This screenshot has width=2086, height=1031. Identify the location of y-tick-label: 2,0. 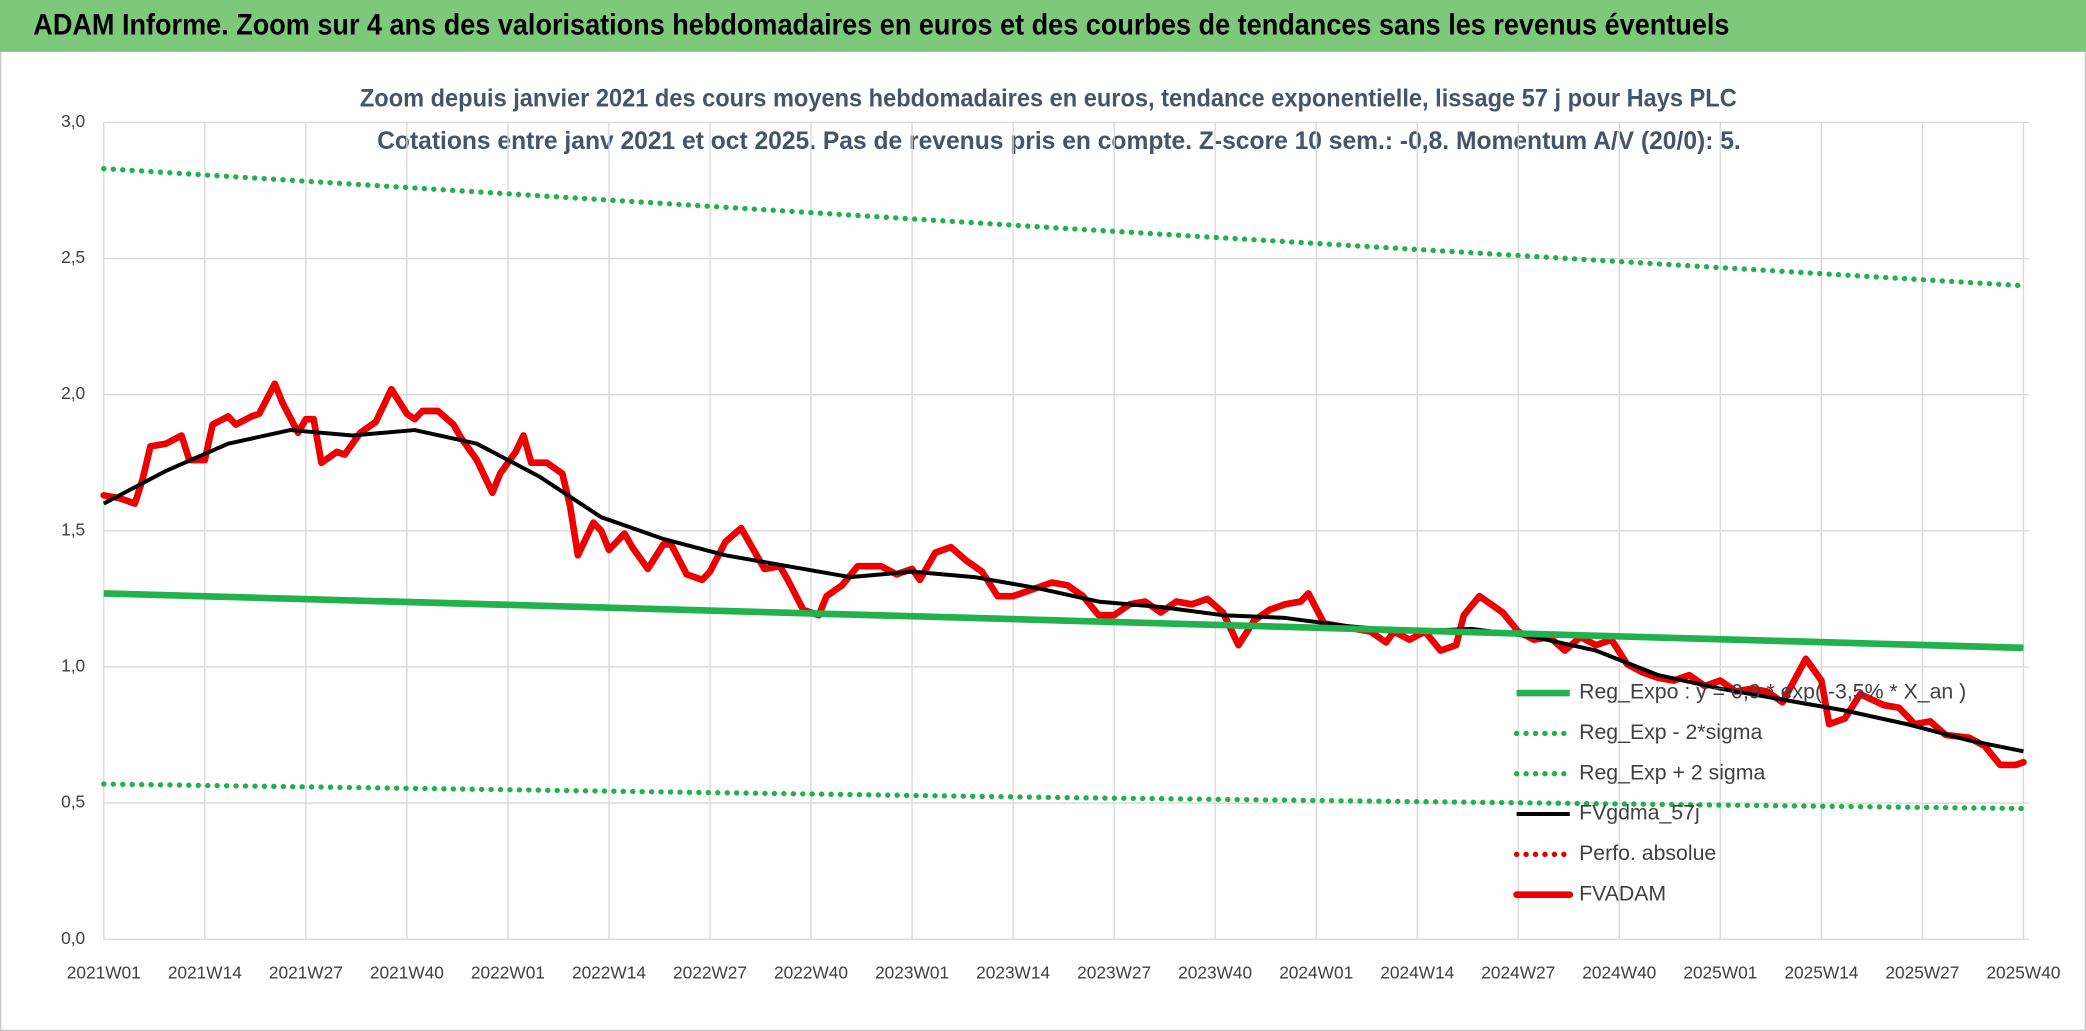
(73, 393).